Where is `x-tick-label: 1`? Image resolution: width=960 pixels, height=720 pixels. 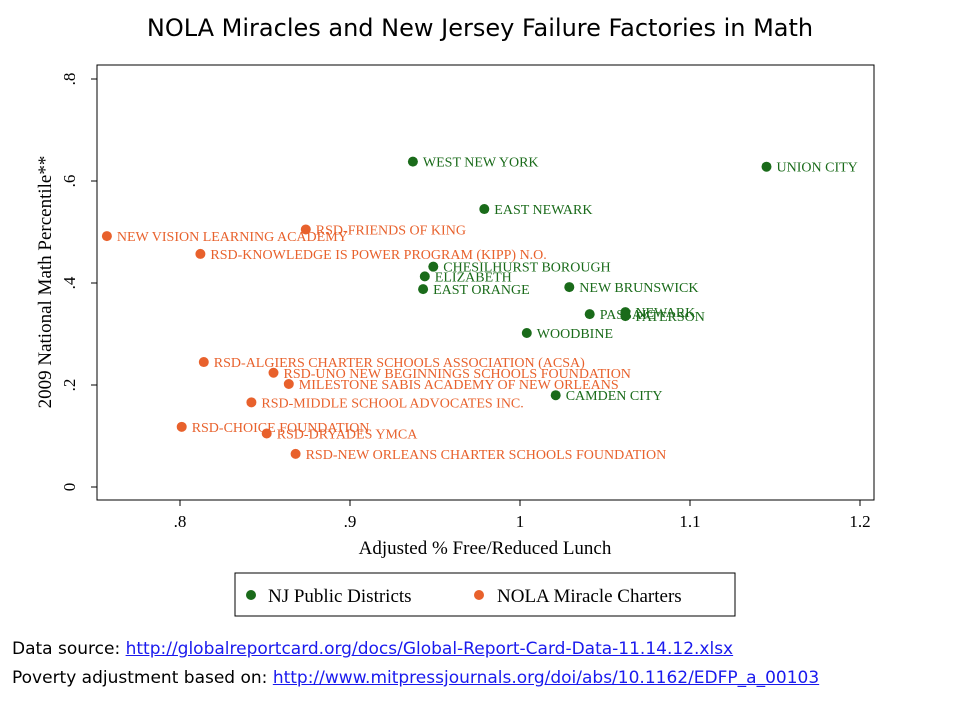 x-tick-label: 1 is located at coordinates (520, 521).